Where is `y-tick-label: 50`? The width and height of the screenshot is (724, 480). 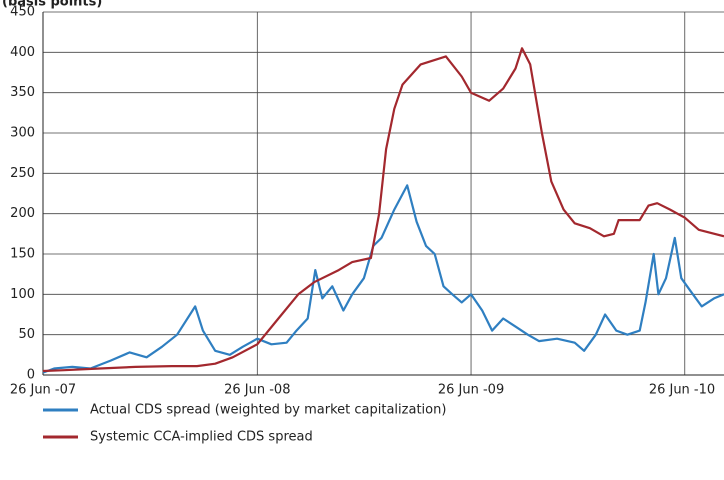 y-tick-label: 50 is located at coordinates (26, 334).